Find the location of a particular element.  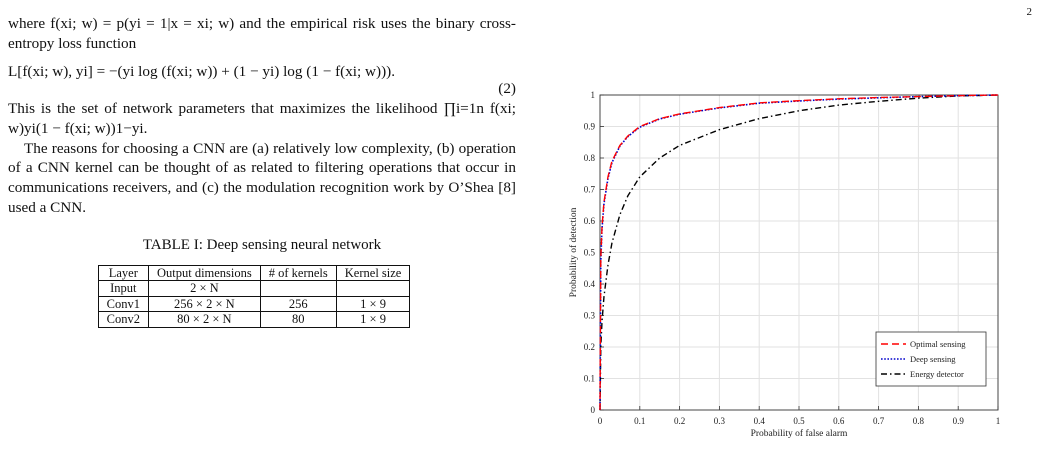

legend-label: Deep sensing is located at coordinates (933, 359).